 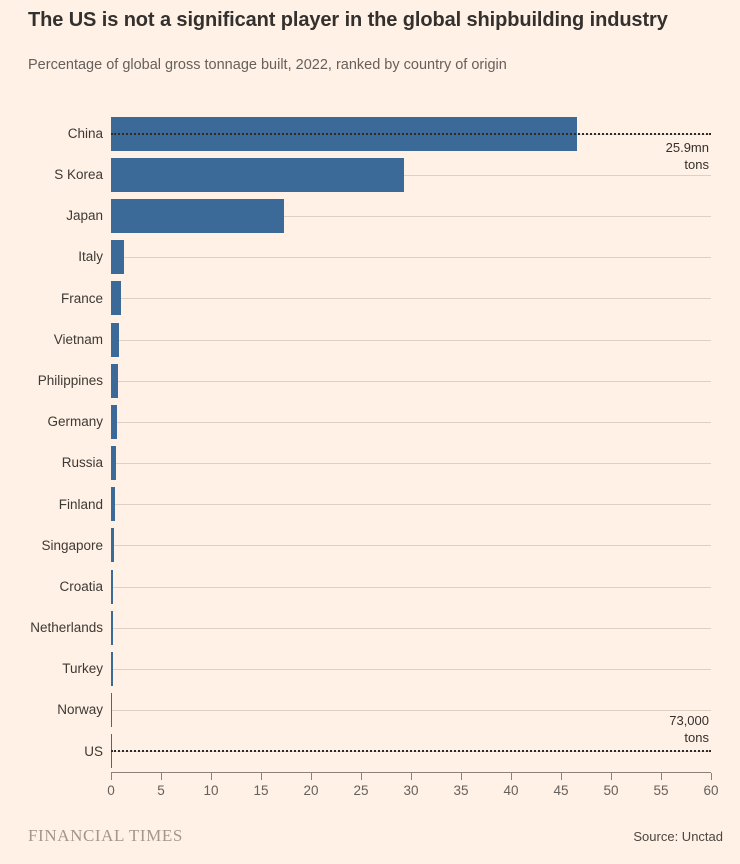 What do you see at coordinates (81, 298) in the screenshot?
I see `category-label: France` at bounding box center [81, 298].